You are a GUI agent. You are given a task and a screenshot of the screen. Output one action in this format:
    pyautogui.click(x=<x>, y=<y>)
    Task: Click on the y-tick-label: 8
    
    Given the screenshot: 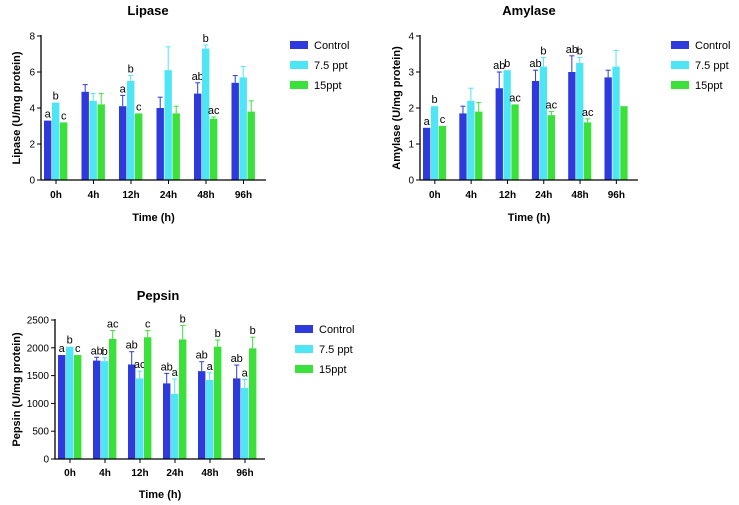 What is the action you would take?
    pyautogui.click(x=32, y=37)
    